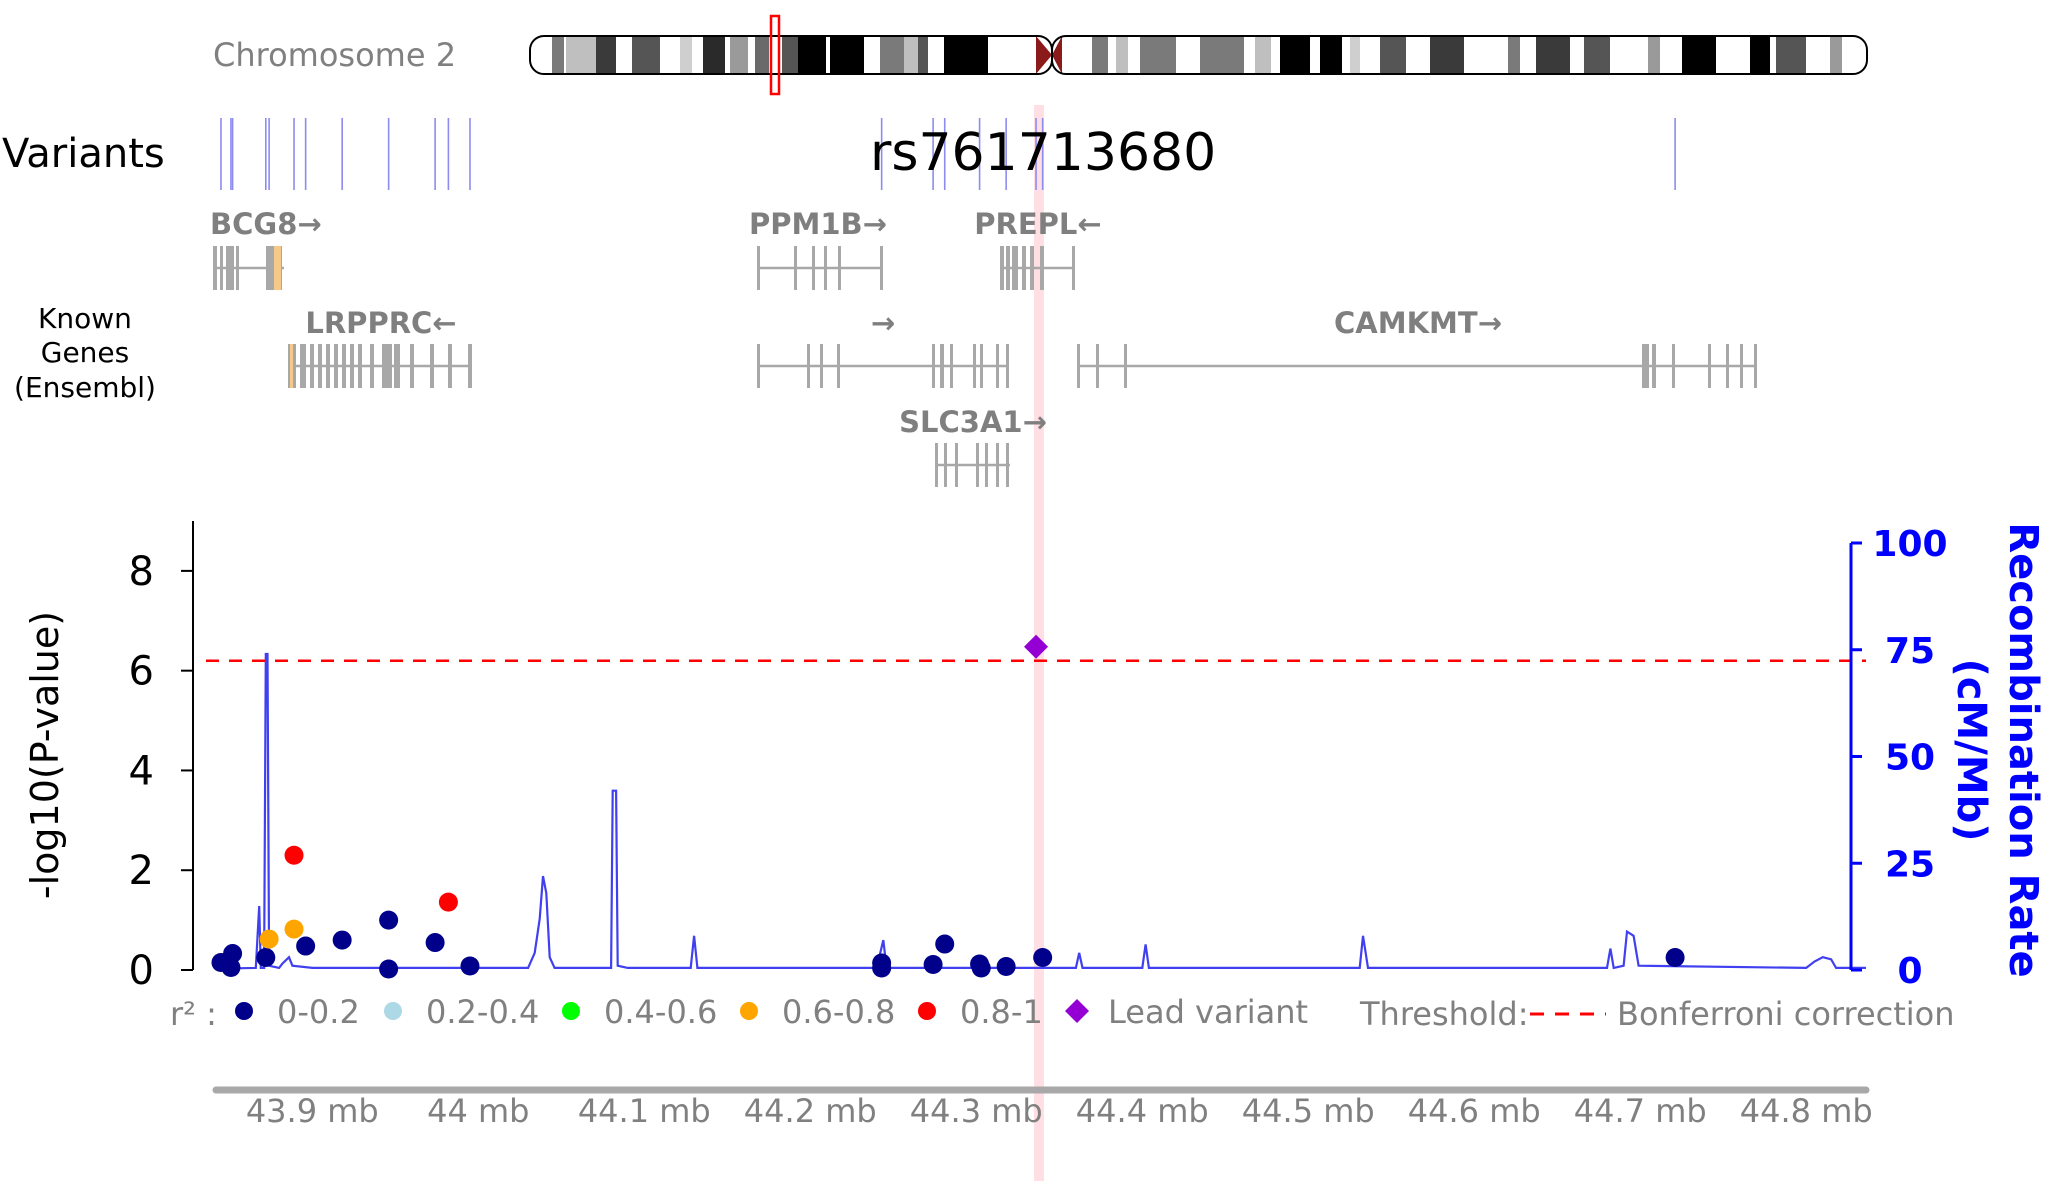 The height and width of the screenshot is (1181, 2066). Describe the element at coordinates (1910, 758) in the screenshot. I see `right-axis-tick-label: 50` at that location.